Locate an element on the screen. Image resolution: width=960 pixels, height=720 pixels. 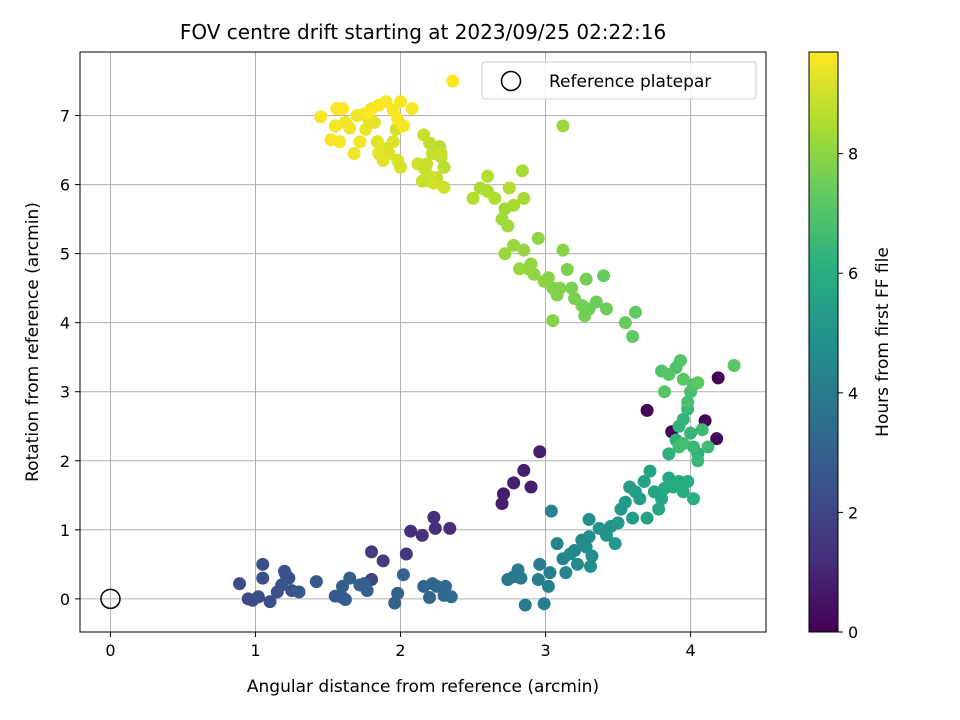
y-tick-label: 0 is located at coordinates (65, 599).